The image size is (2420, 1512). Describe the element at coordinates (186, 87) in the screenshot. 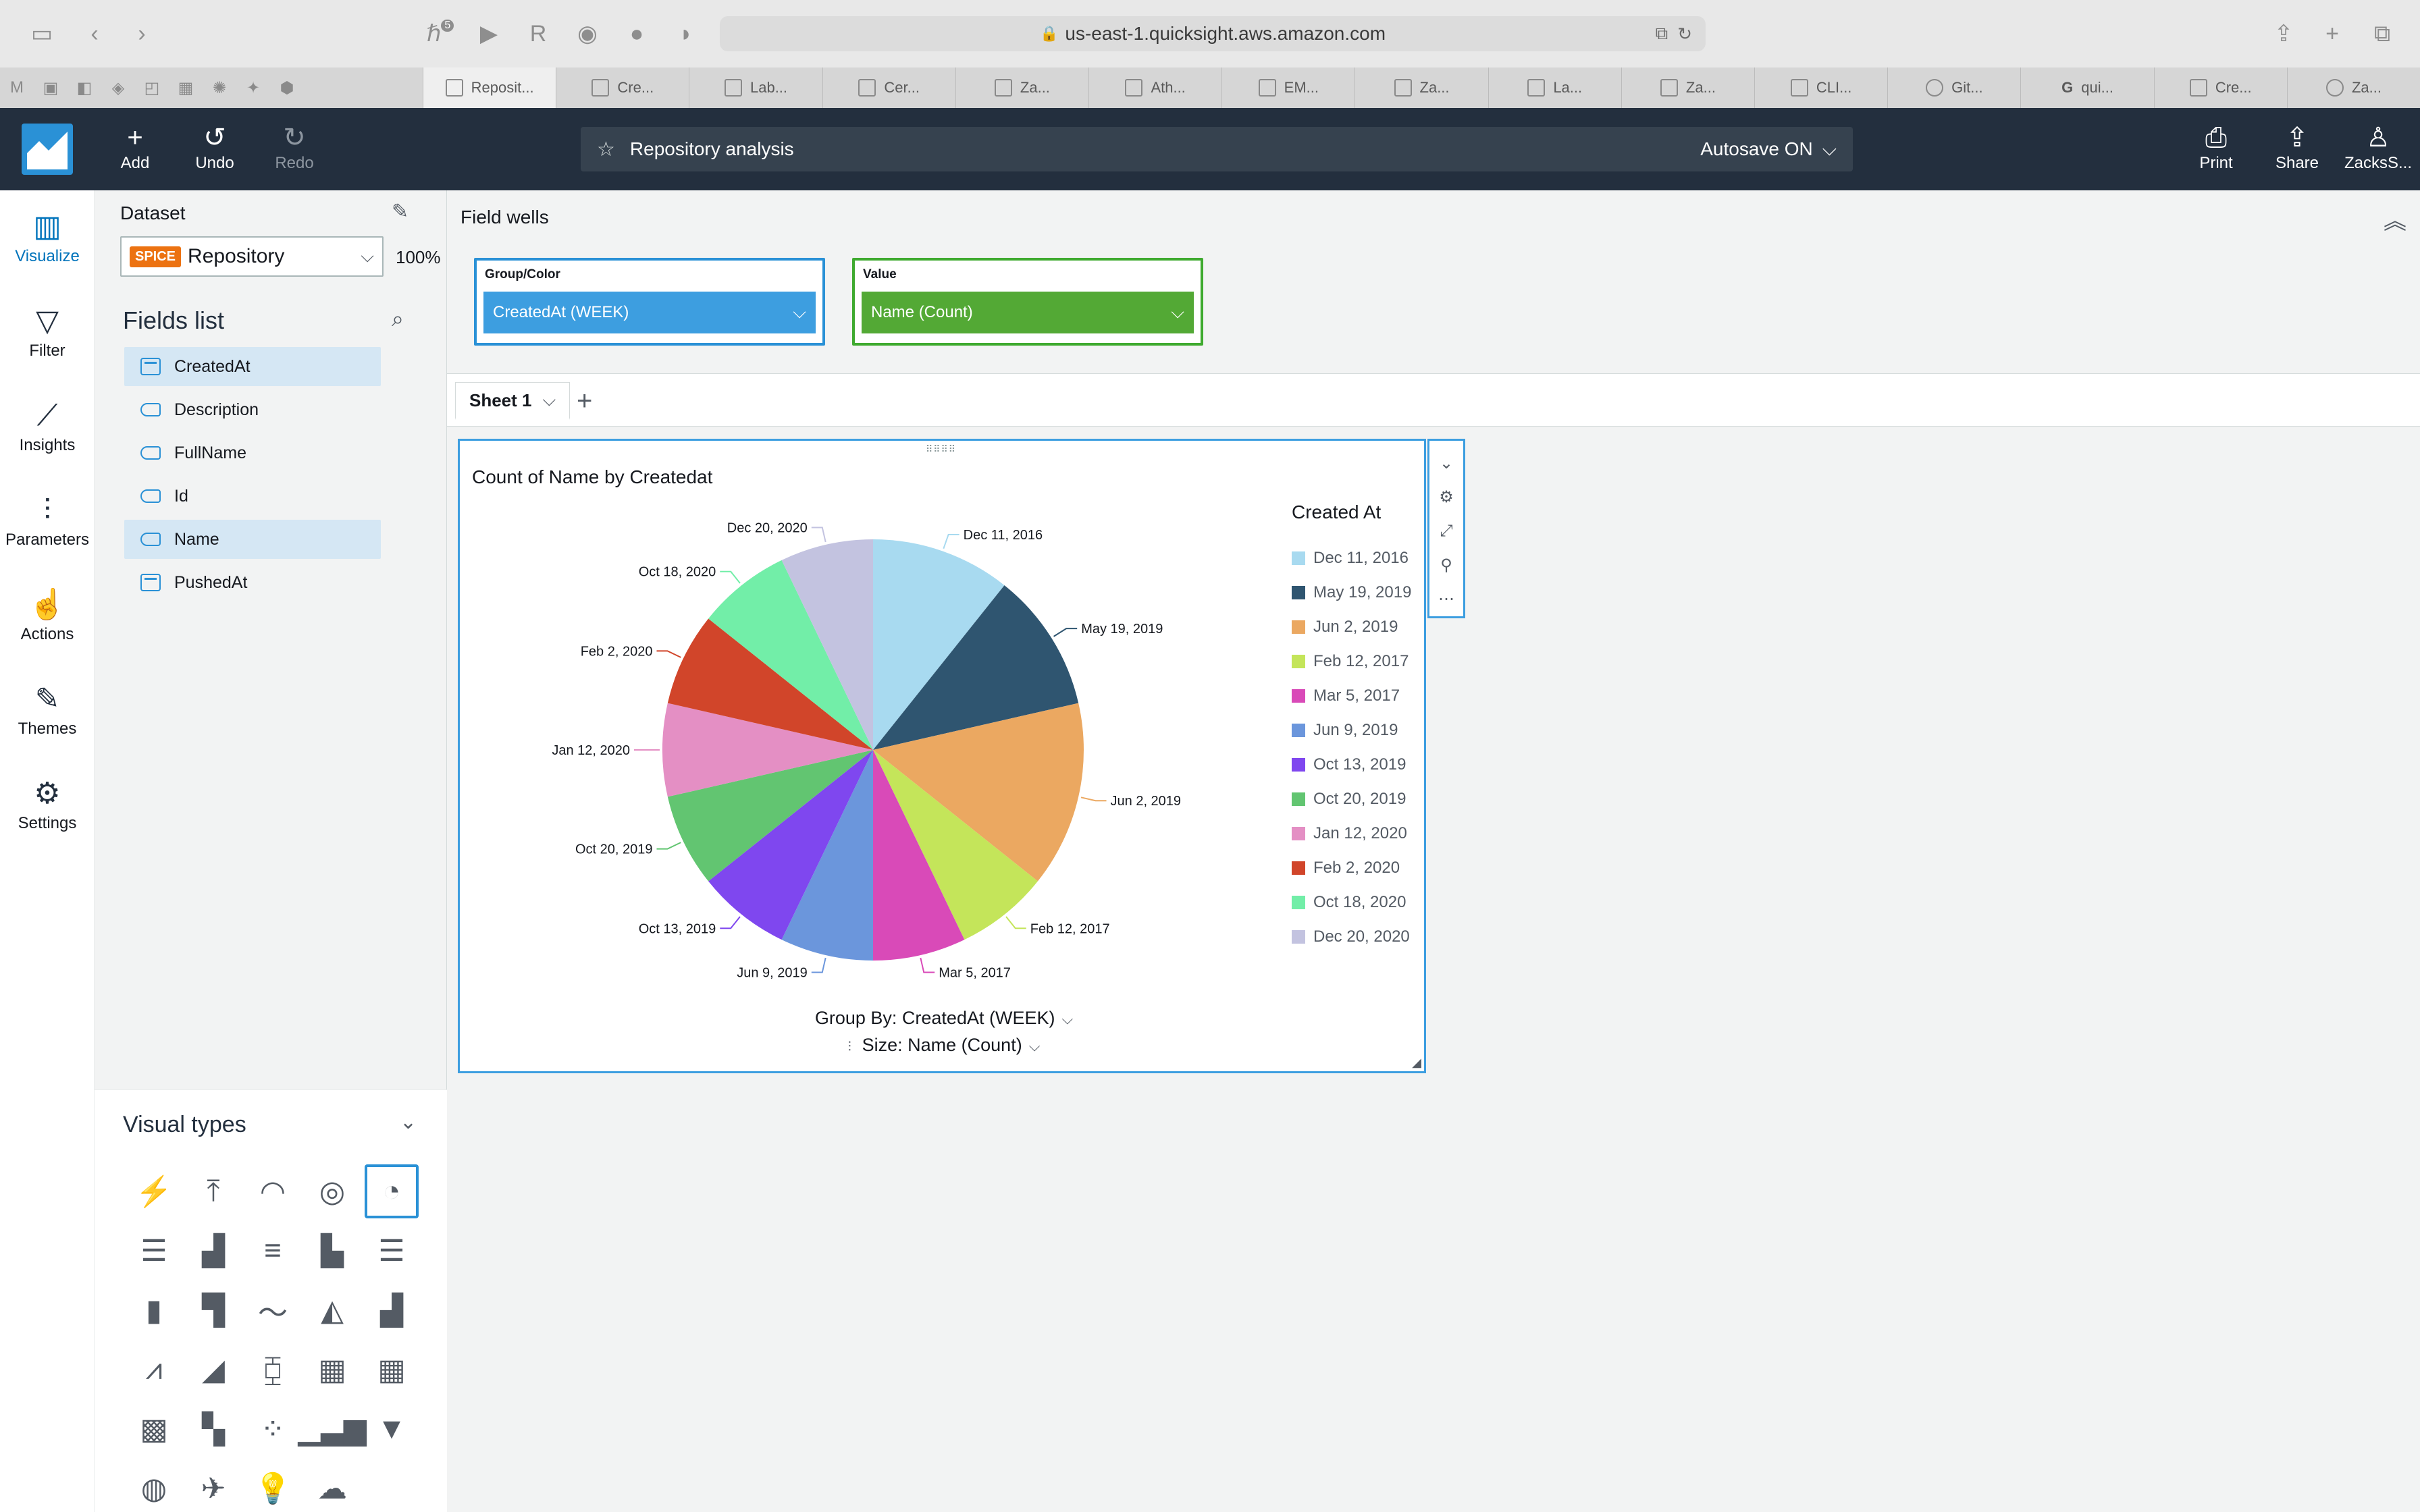

I see `pinned-tab-icon: ▦` at that location.